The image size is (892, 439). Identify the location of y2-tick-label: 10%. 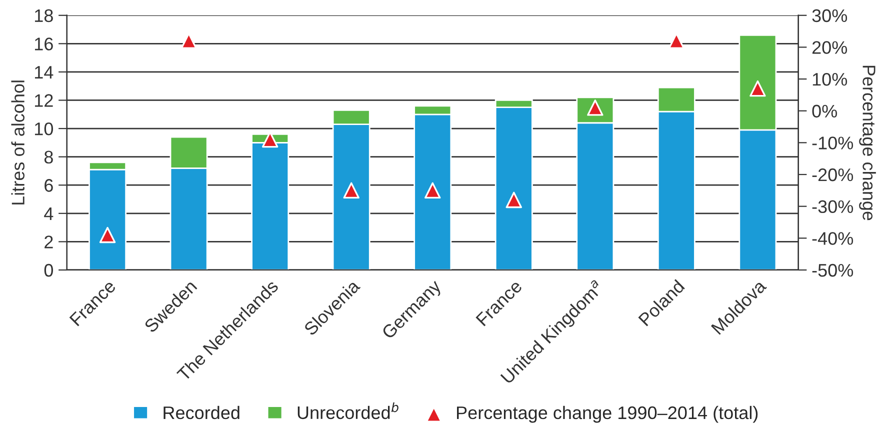
(830, 79).